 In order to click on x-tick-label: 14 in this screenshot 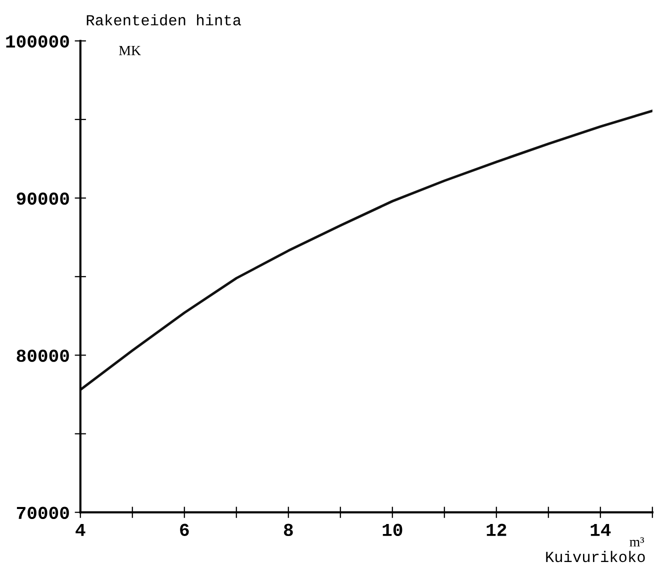, I will do `click(600, 530)`.